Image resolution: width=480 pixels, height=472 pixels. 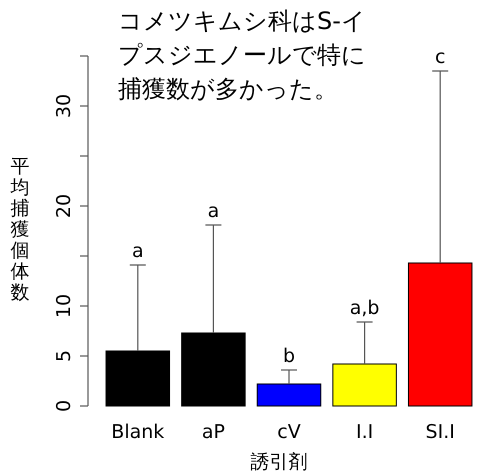 I want to click on x-axis-title: 誘引剤, so click(x=279, y=461).